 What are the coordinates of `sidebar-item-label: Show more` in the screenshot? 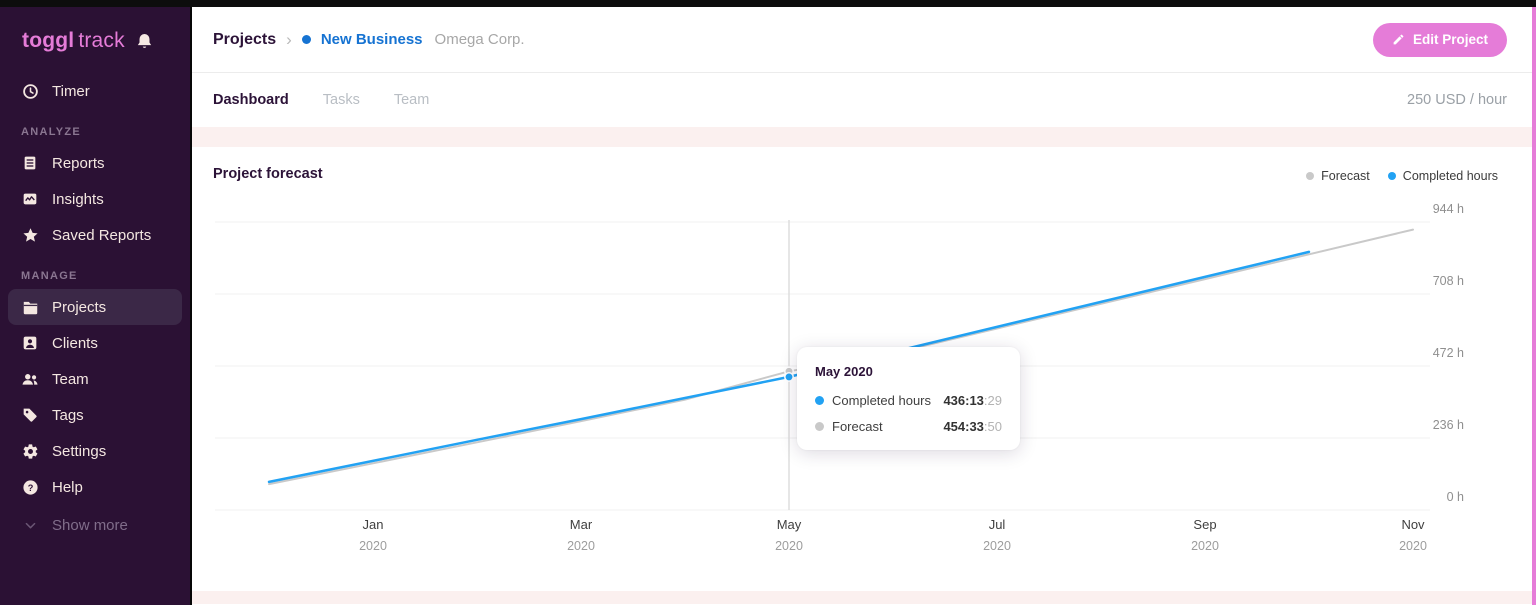 It's located at (90, 525).